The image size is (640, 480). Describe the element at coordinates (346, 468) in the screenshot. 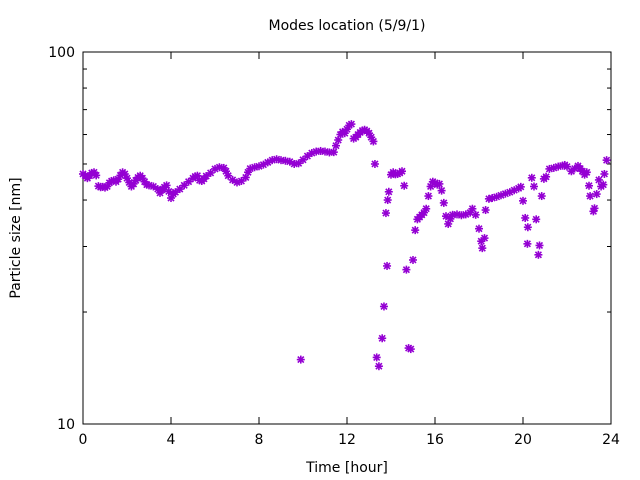

I see `x-axis-label: Time [hour]` at that location.